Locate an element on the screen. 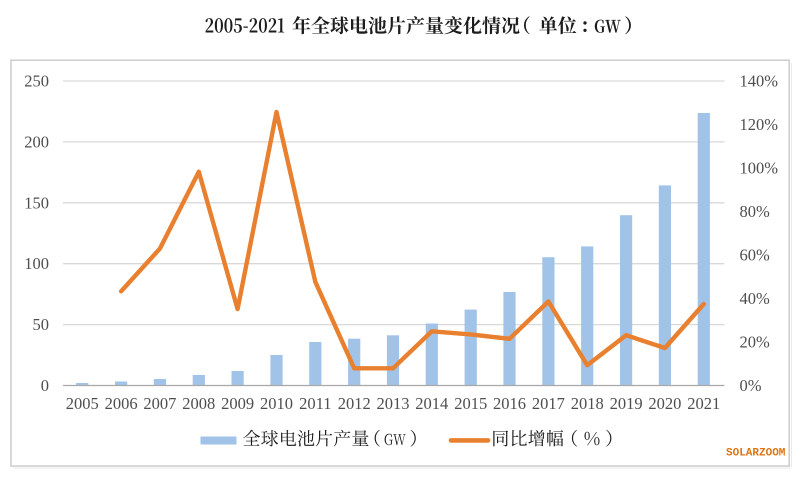 This screenshot has width=800, height=478. svg-text: 2014 is located at coordinates (431, 403).